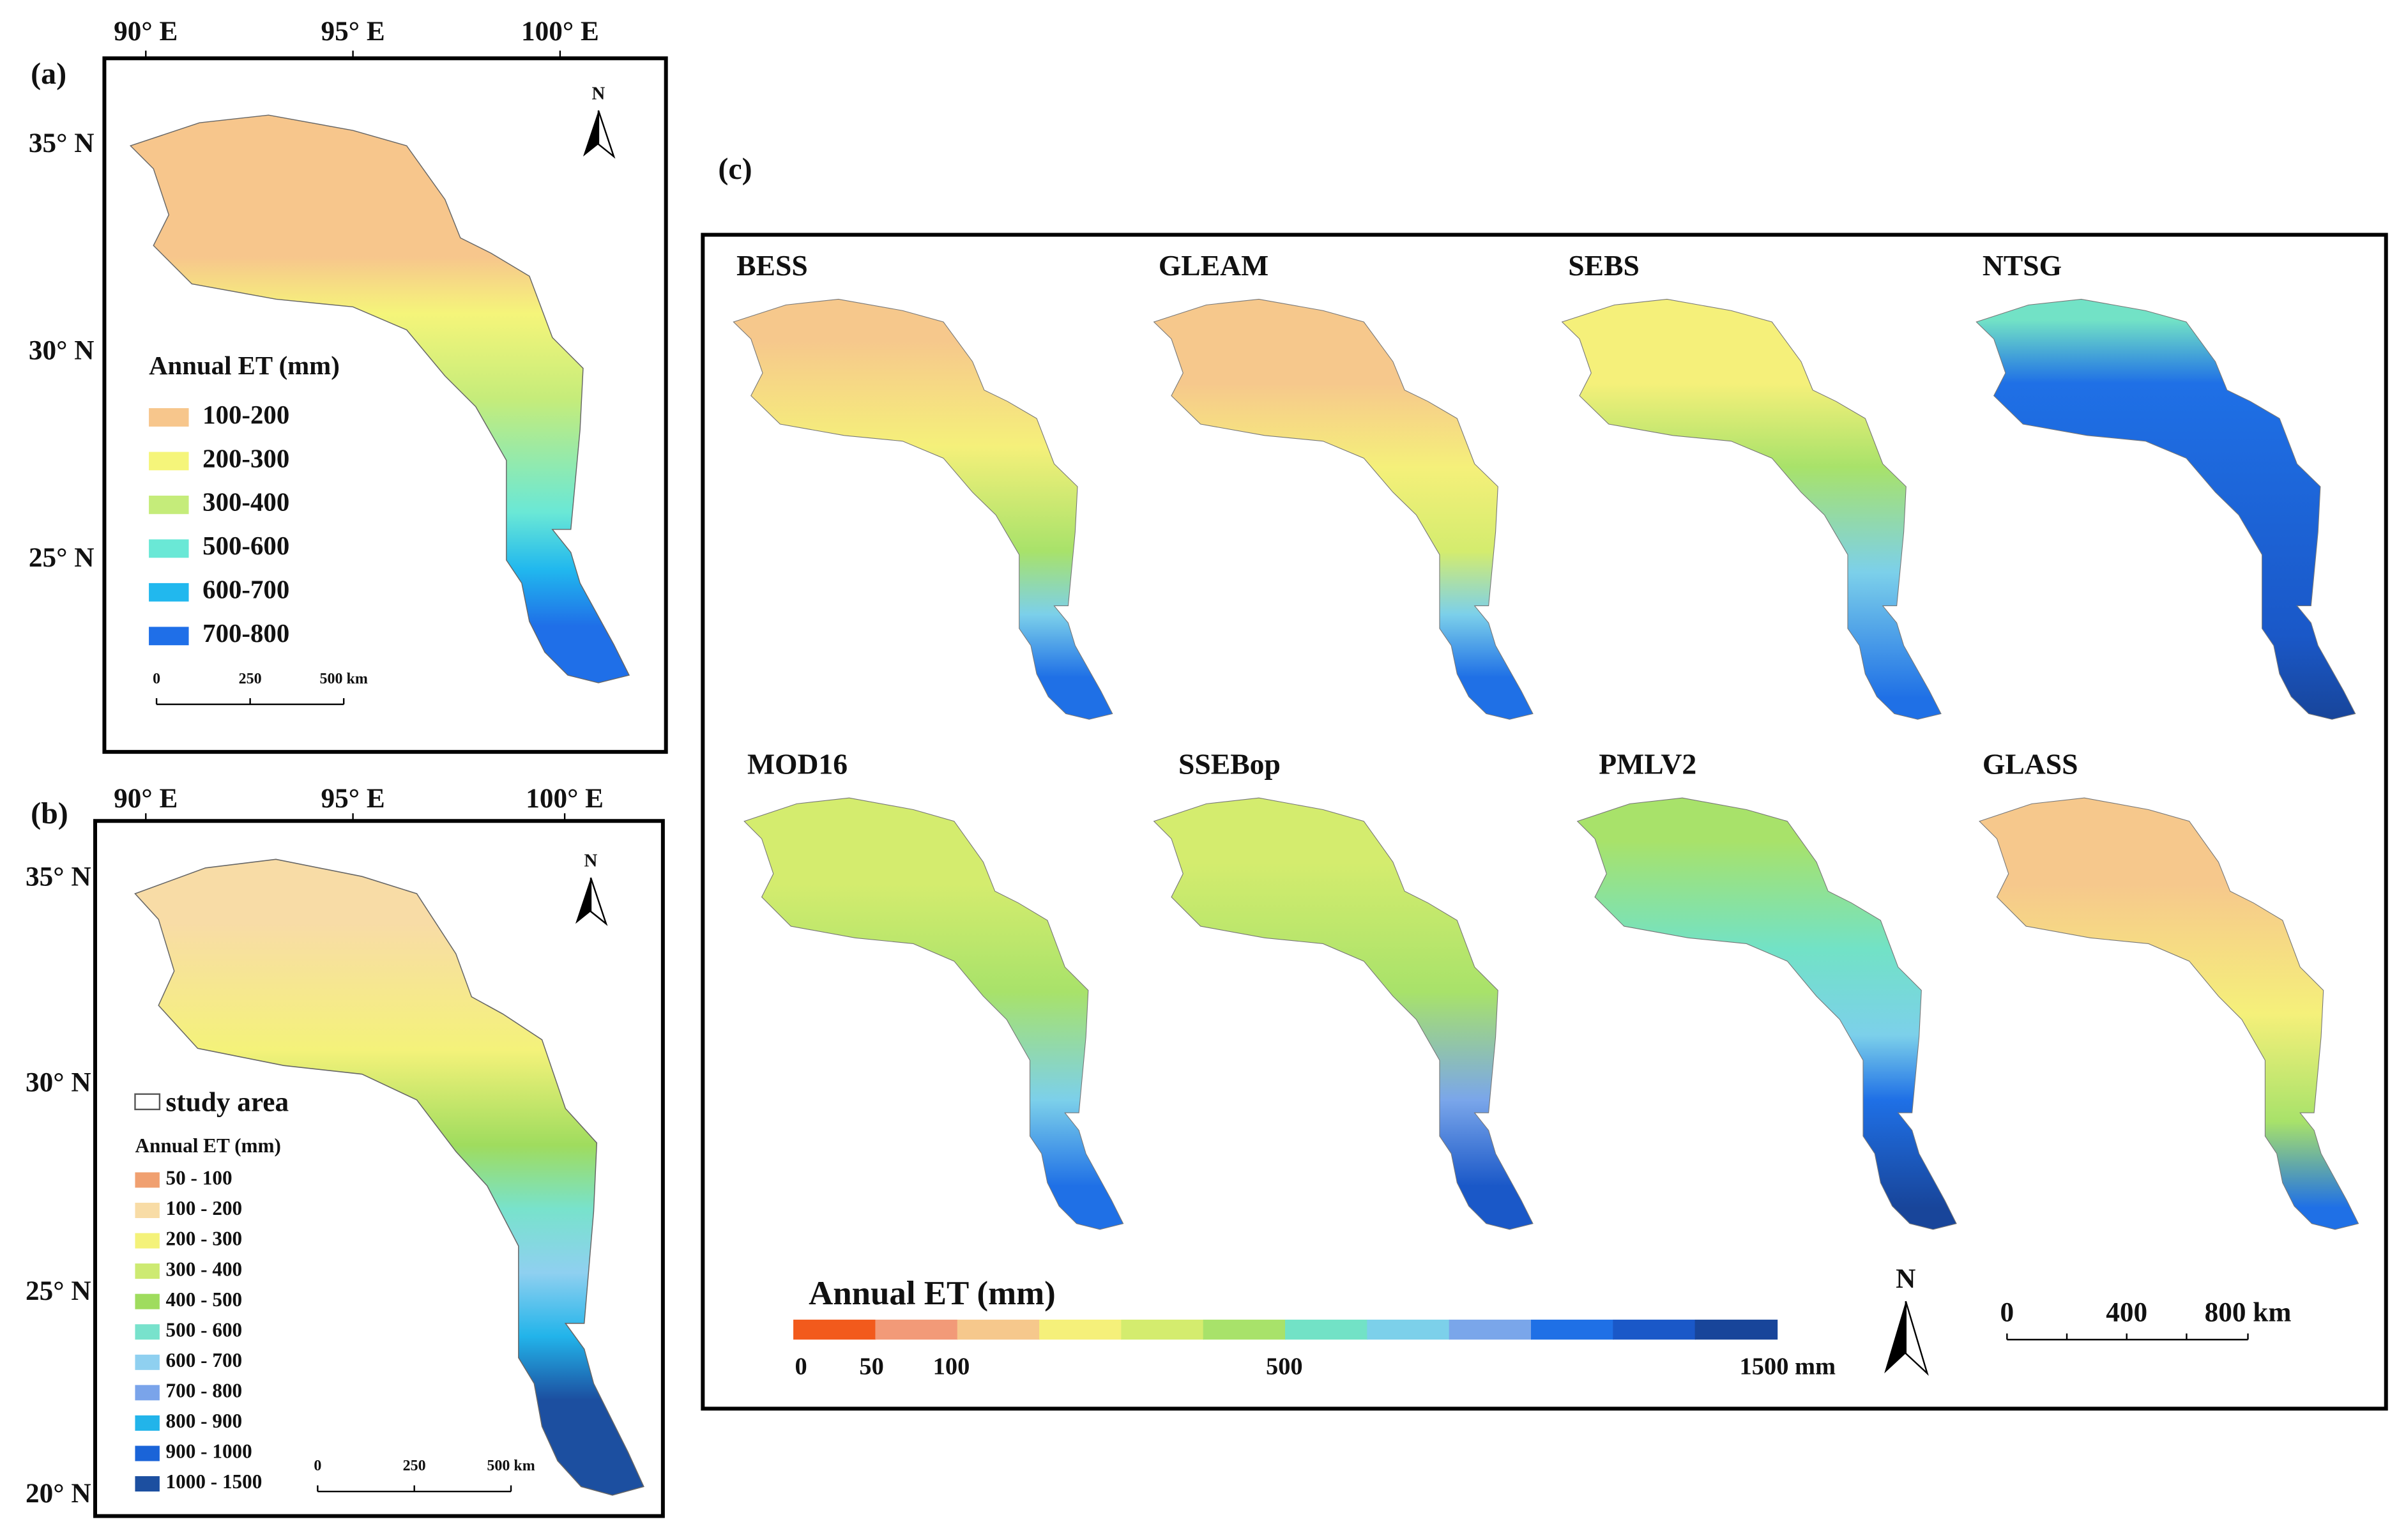 Image resolution: width=2406 pixels, height=1540 pixels. I want to click on legend-label: 200-300, so click(246, 459).